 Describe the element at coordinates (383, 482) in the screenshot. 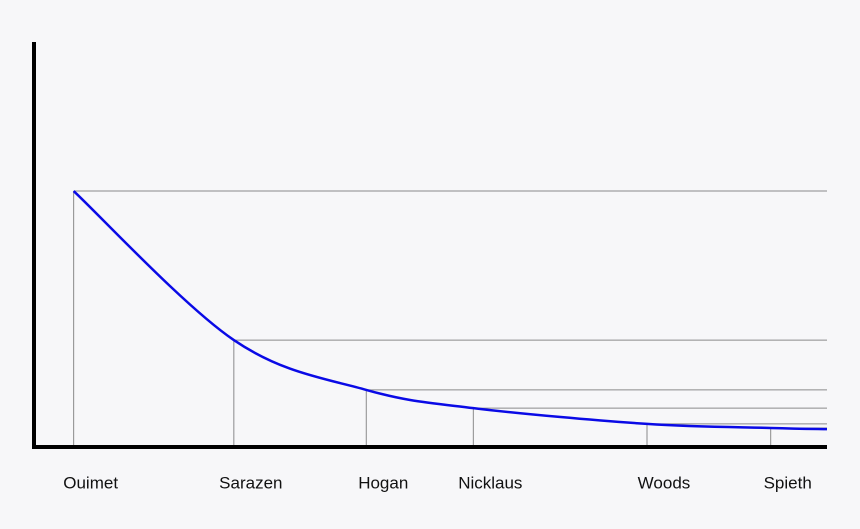

I see `x-tick-label: Hogan` at that location.